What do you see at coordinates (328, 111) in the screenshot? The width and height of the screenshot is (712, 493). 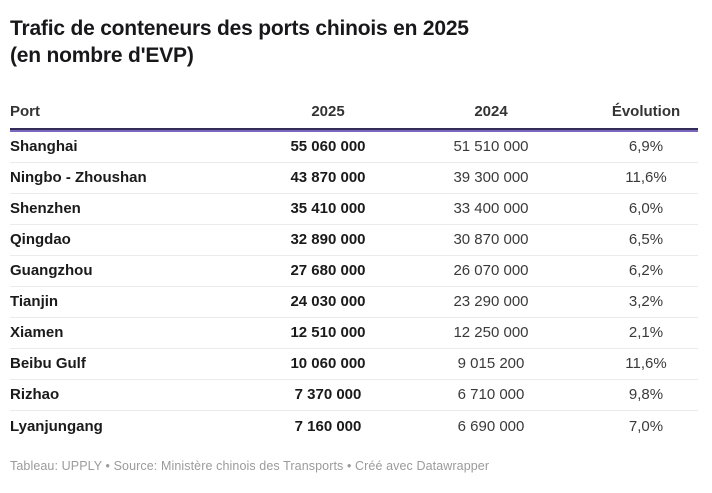 I see `column-header-2025: 2025` at bounding box center [328, 111].